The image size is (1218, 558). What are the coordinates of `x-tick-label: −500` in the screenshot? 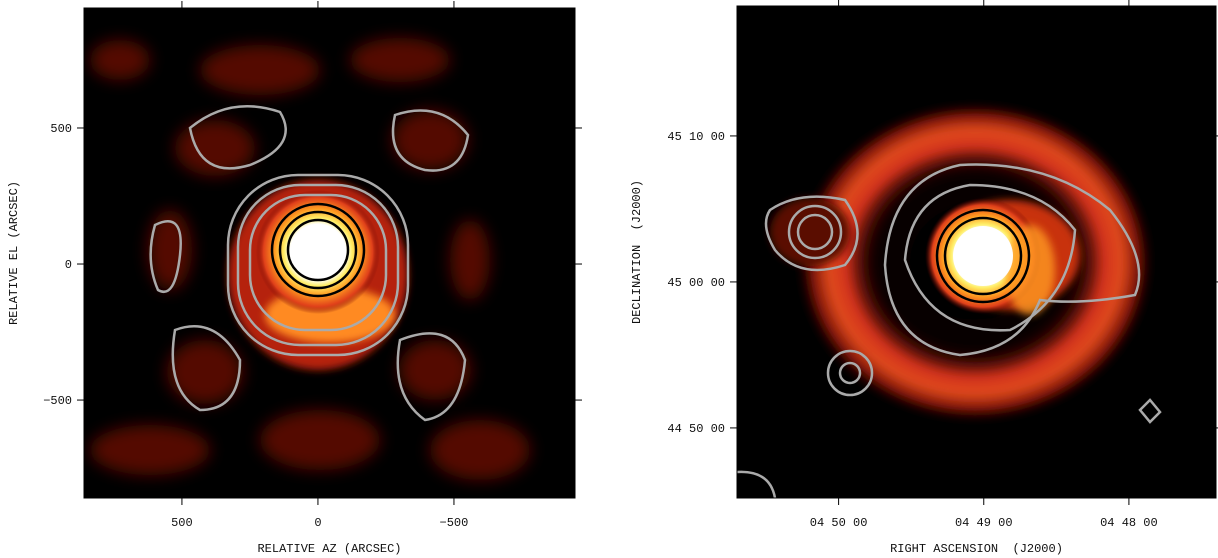 It's located at (454, 523).